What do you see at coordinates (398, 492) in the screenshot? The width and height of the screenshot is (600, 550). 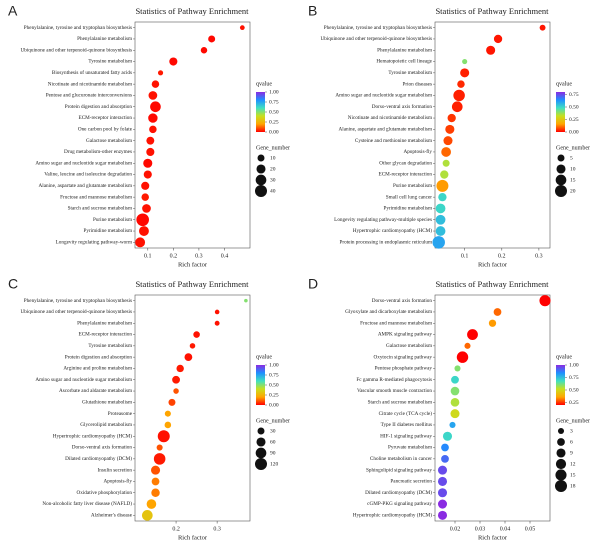 I see `category-label: Dilated cardiomyopathy (DCM)` at bounding box center [398, 492].